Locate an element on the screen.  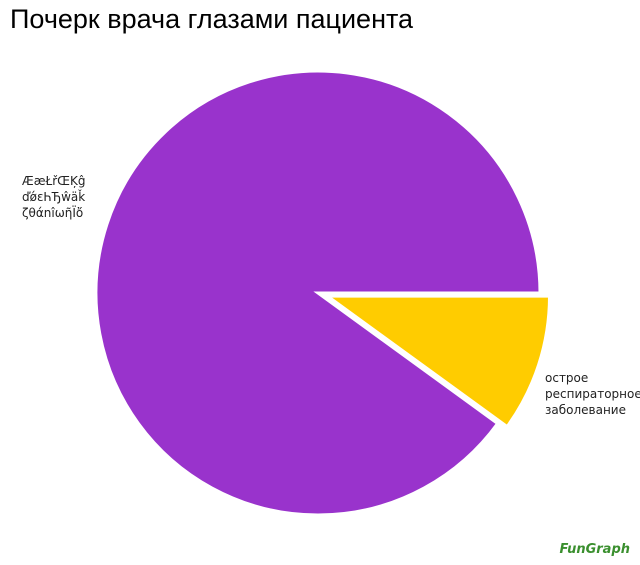
slice-label: острое респираторное заболевание is located at coordinates (592, 394).